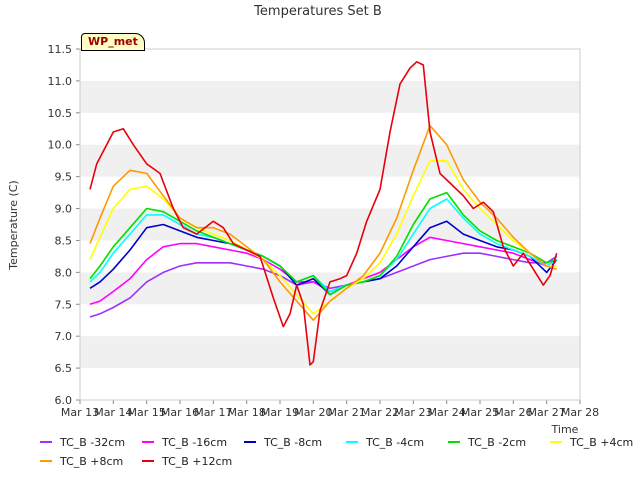 This screenshot has height=480, width=640. I want to click on x-tick-label: Mar 16, so click(180, 412).